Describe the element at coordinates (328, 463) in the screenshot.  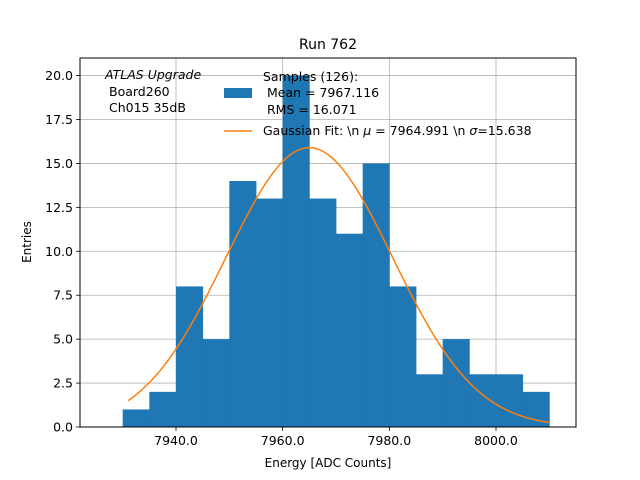
I see `x-axis-label: Energy [ADC Counts]` at that location.